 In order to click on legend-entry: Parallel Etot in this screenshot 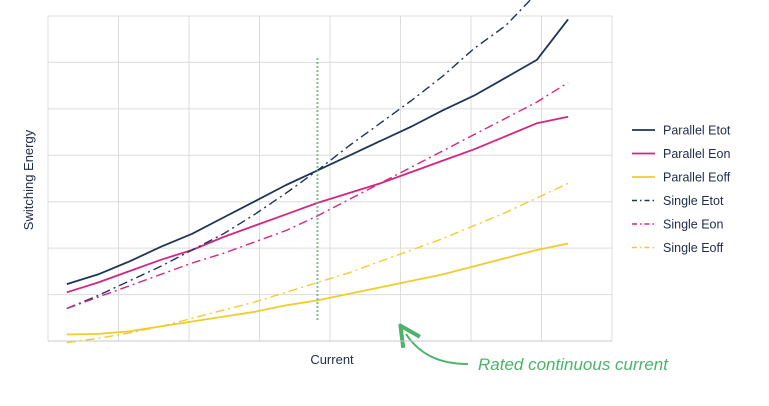, I will do `click(697, 131)`.